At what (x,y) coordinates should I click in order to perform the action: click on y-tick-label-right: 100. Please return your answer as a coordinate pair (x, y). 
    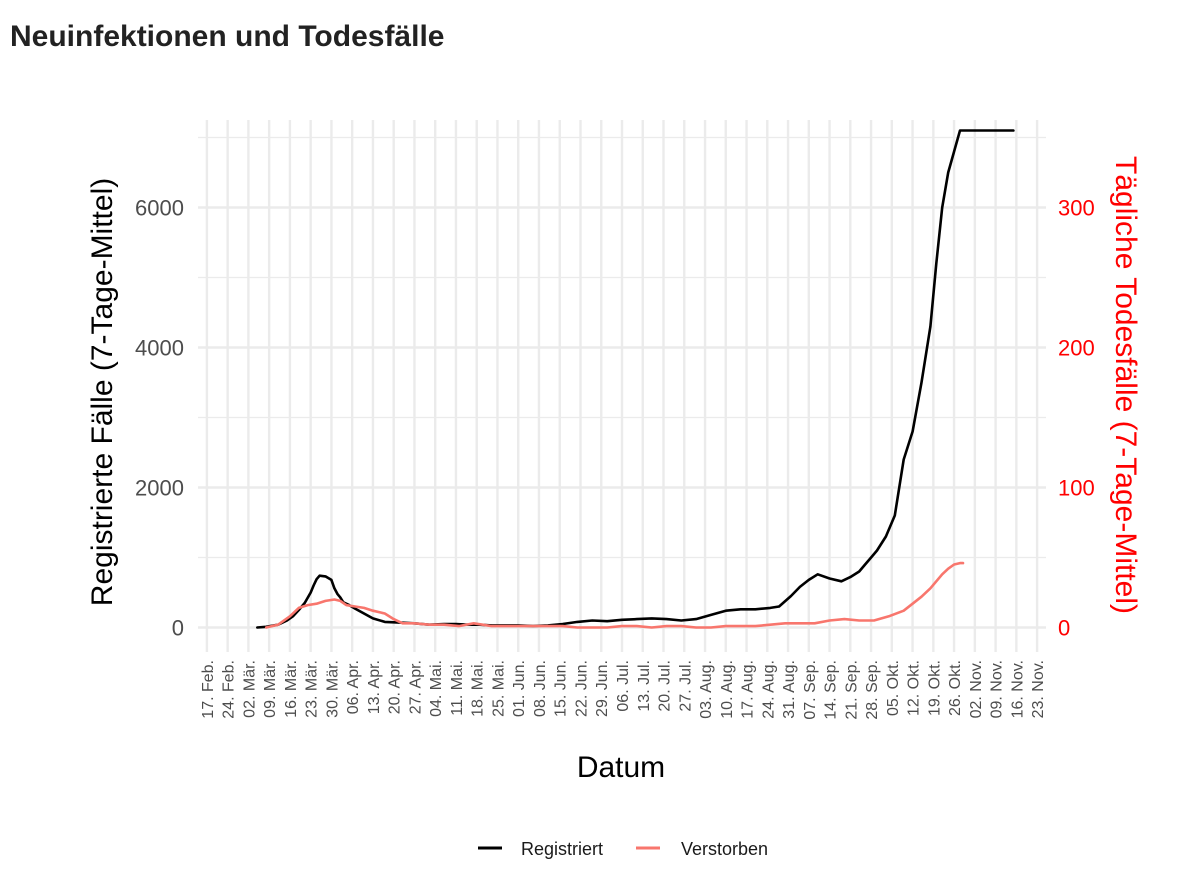
    Looking at the image, I should click on (1076, 488).